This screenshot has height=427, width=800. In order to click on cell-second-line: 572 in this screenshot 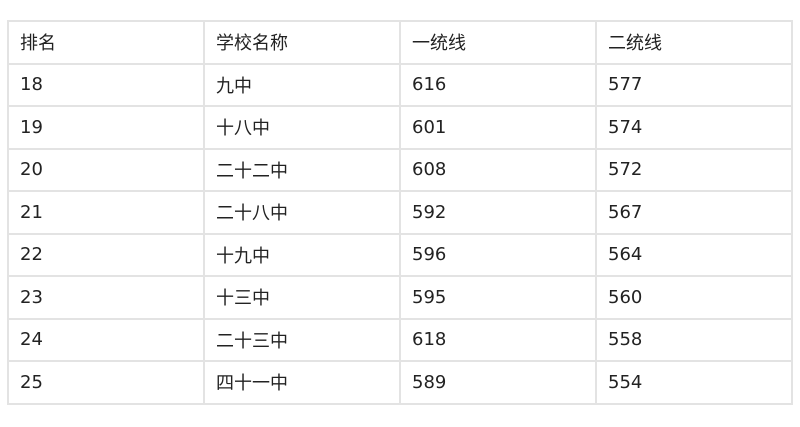, I will do `click(694, 169)`.